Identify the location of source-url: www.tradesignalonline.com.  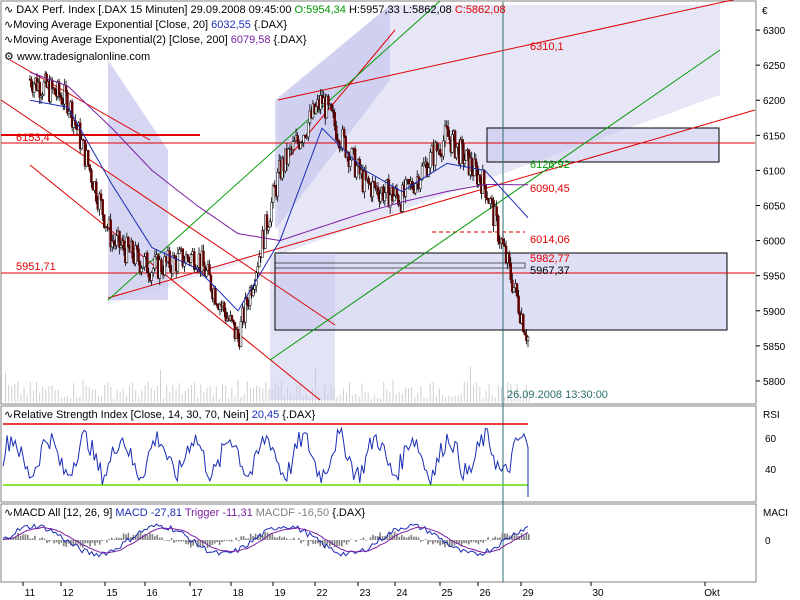
(83, 57).